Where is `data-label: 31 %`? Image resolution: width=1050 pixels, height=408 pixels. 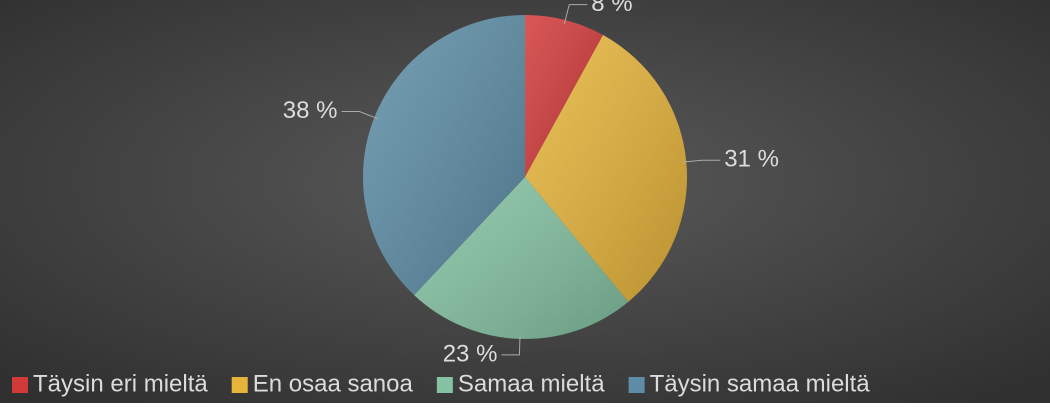 data-label: 31 % is located at coordinates (751, 159).